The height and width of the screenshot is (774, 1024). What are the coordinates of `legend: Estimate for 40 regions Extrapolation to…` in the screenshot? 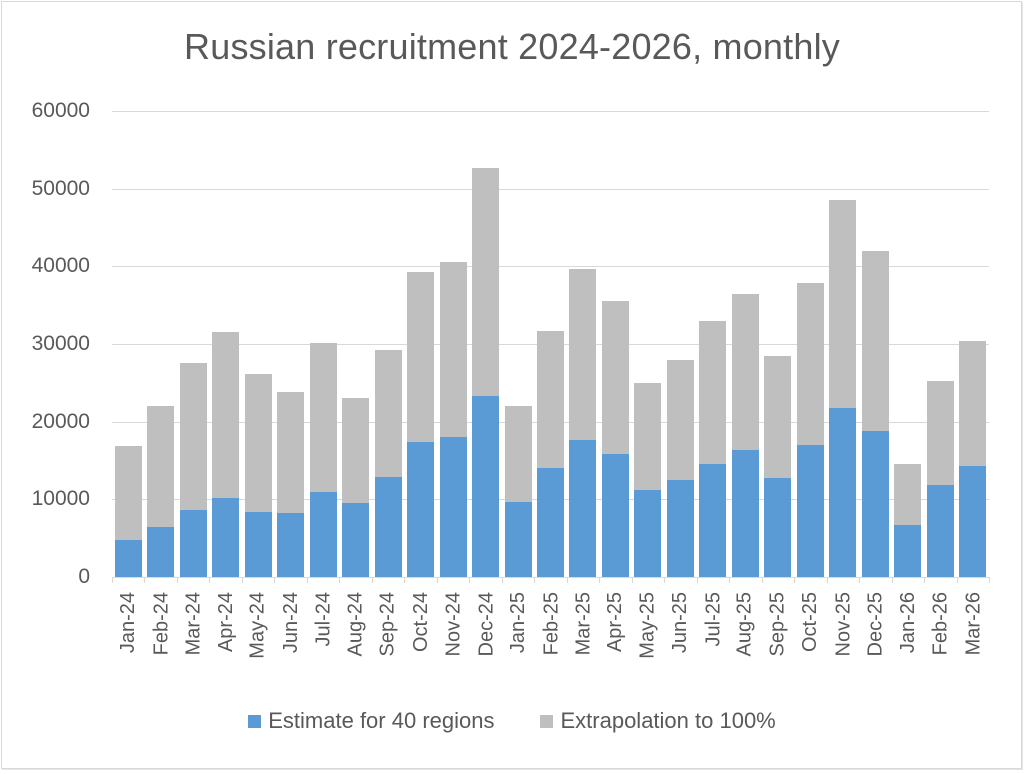 It's located at (512, 721).